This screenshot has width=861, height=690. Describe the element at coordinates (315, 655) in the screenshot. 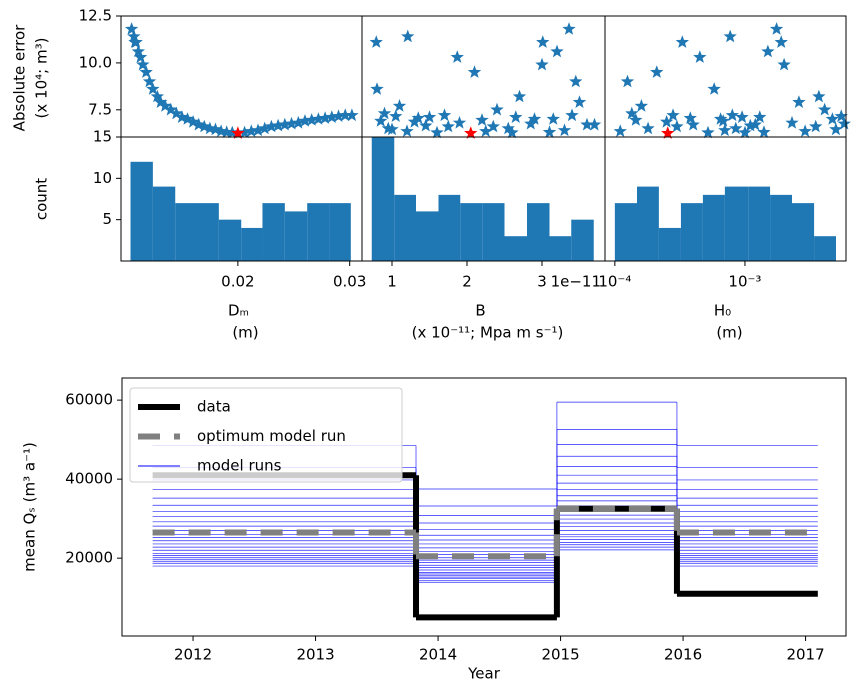

I see `x-tick-label: 2013` at that location.